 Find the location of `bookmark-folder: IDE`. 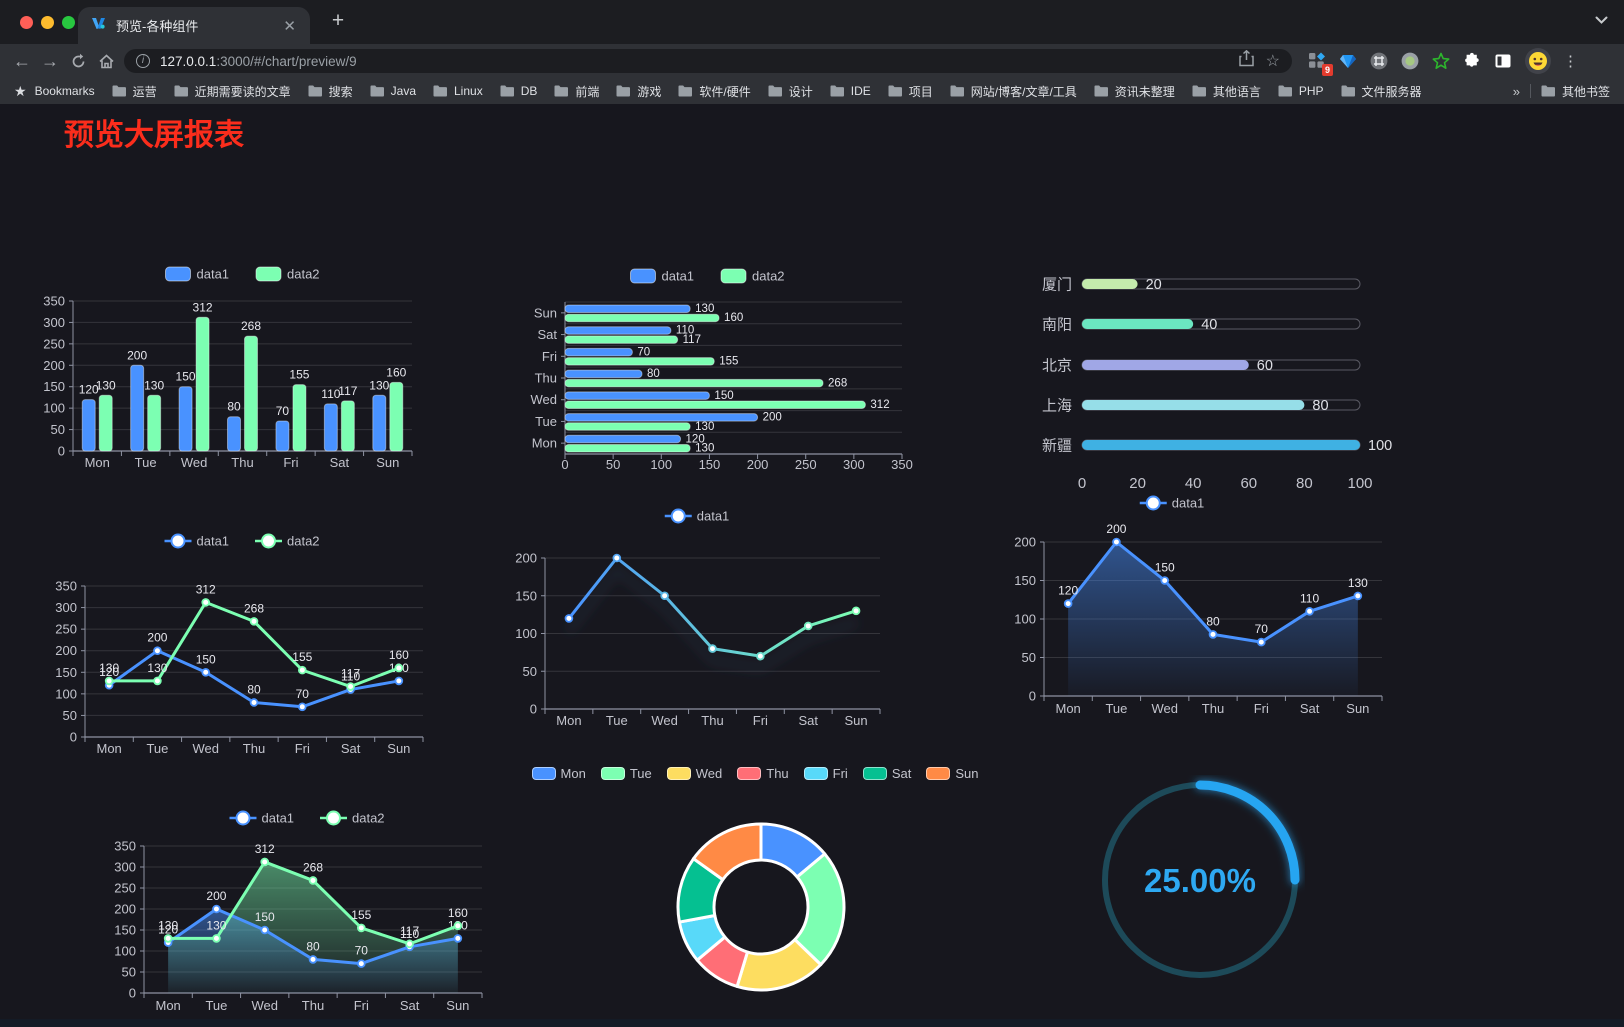

bookmark-folder: IDE is located at coordinates (850, 91).